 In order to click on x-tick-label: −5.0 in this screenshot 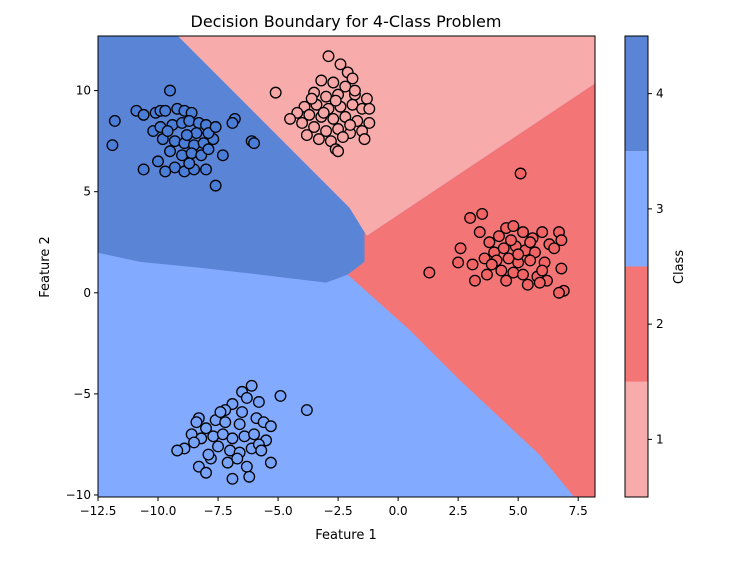, I will do `click(278, 511)`.